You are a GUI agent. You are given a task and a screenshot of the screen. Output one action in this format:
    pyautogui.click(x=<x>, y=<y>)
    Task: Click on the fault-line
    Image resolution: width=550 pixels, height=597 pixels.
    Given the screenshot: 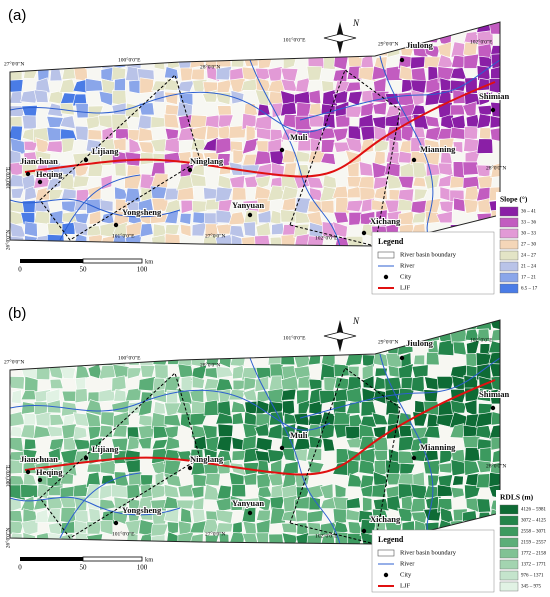 What is the action you would take?
    pyautogui.click(x=260, y=427)
    